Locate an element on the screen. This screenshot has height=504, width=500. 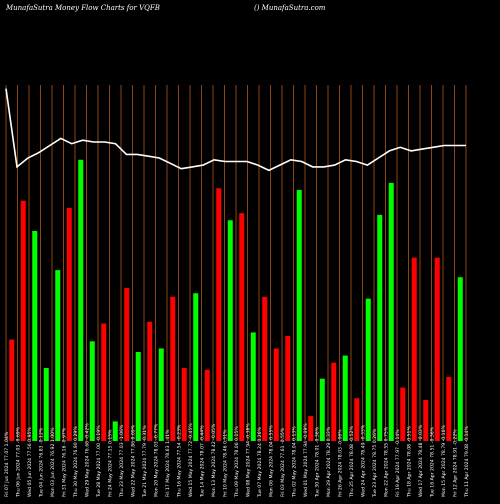
x-tick-label: Tue 07 May 2024 78.24 0.26% is located at coordinates (260, 462).